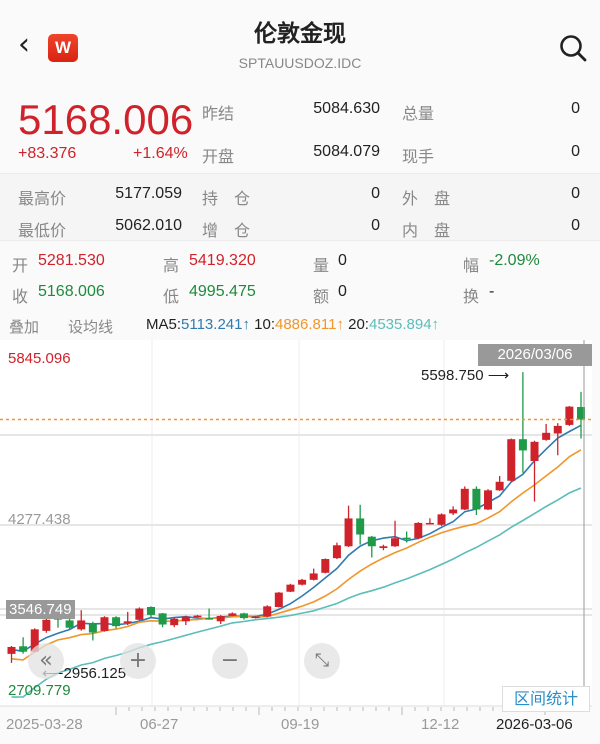 This screenshot has width=600, height=744. Describe the element at coordinates (426, 230) in the screenshot. I see `inner-label: 内 盘` at that location.